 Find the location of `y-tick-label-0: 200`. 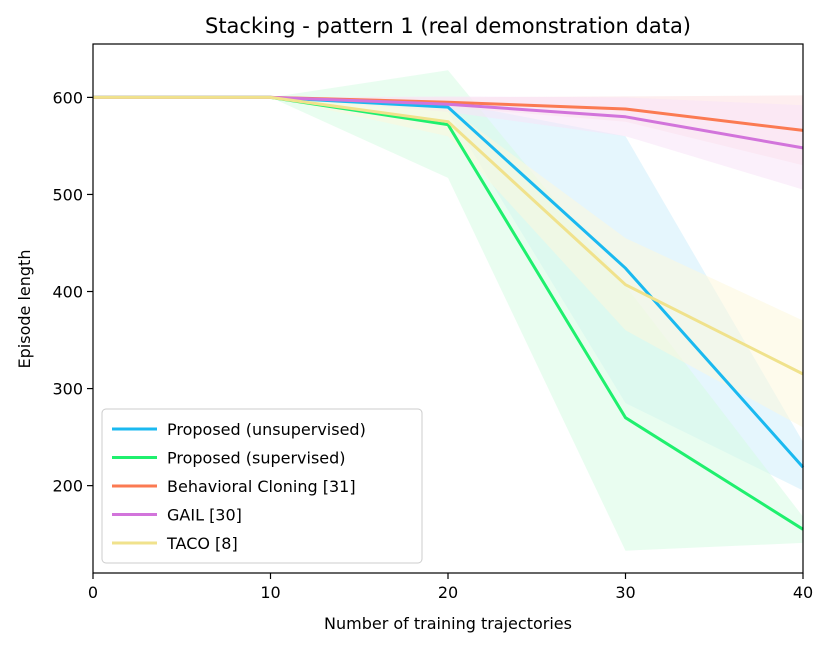

y-tick-label-0: 200 is located at coordinates (67, 486).